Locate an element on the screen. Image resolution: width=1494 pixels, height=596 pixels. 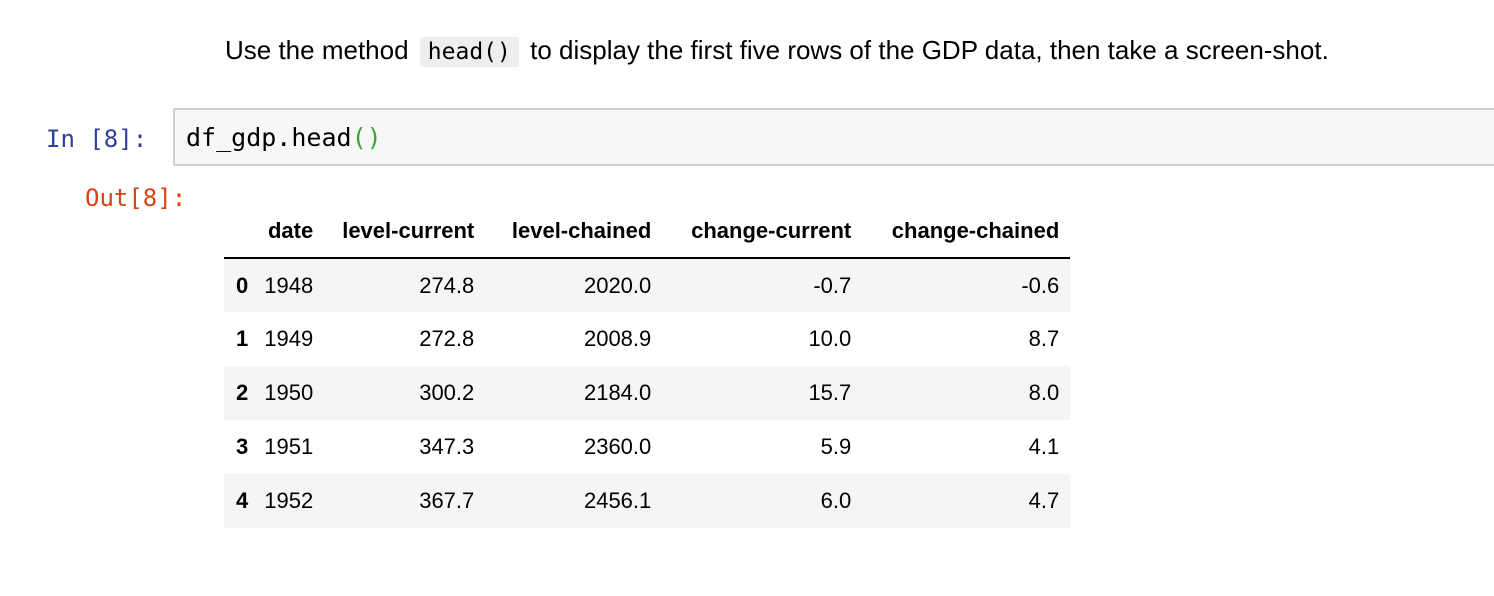
index-header is located at coordinates (240, 232).